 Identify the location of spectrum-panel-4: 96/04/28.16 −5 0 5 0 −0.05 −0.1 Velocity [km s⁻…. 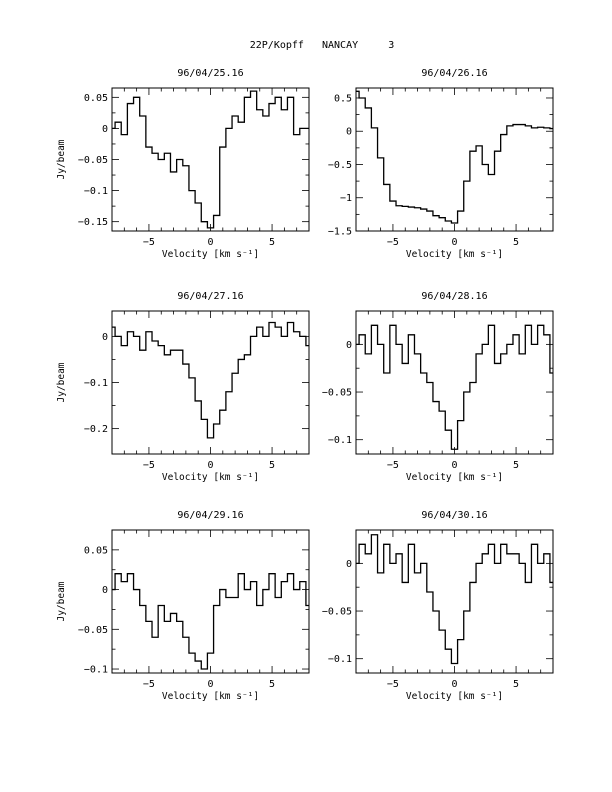
(438, 387).